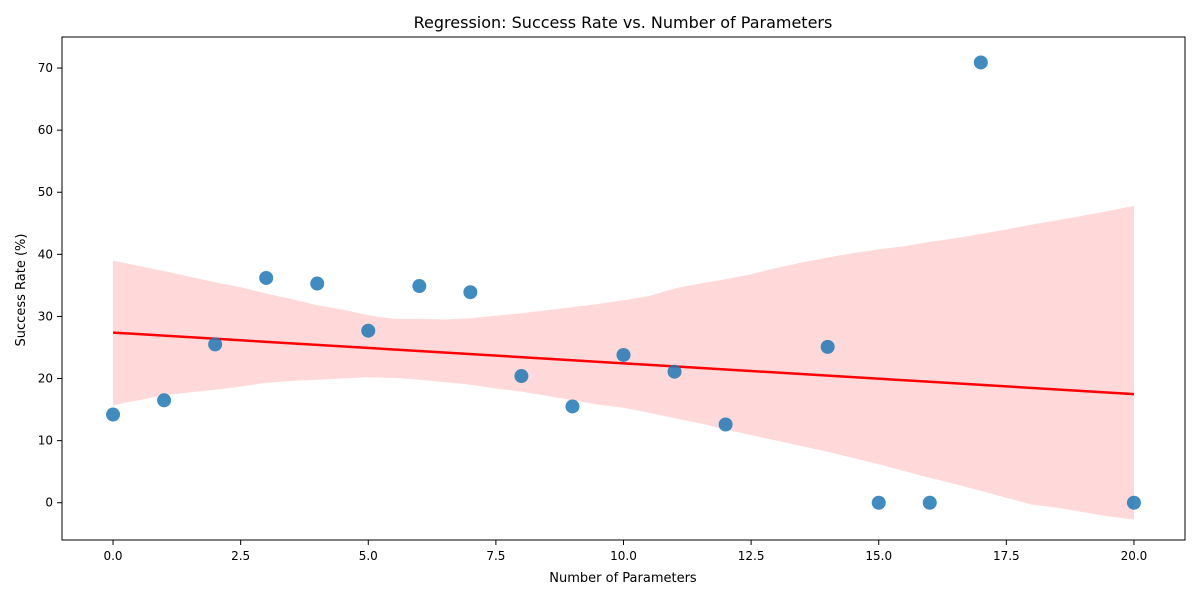 This screenshot has width=1200, height=600. Describe the element at coordinates (112, 556) in the screenshot. I see `x-tick-label: 0.0` at that location.